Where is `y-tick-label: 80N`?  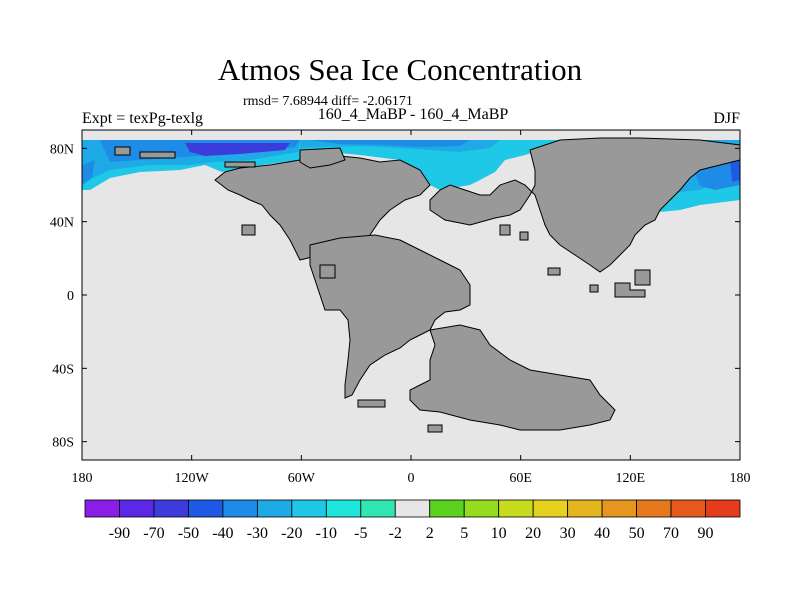
y-tick-label: 80N is located at coordinates (62, 149).